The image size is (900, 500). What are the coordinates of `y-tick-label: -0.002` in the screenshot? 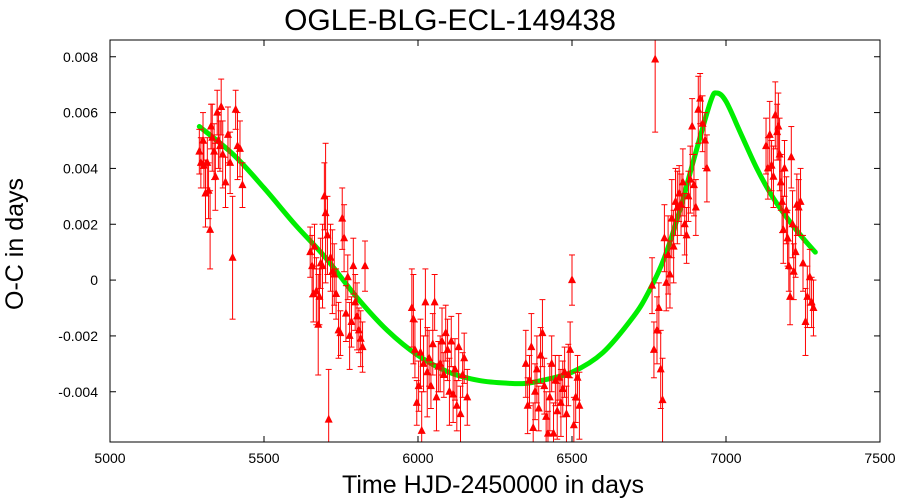 It's located at (78, 336).